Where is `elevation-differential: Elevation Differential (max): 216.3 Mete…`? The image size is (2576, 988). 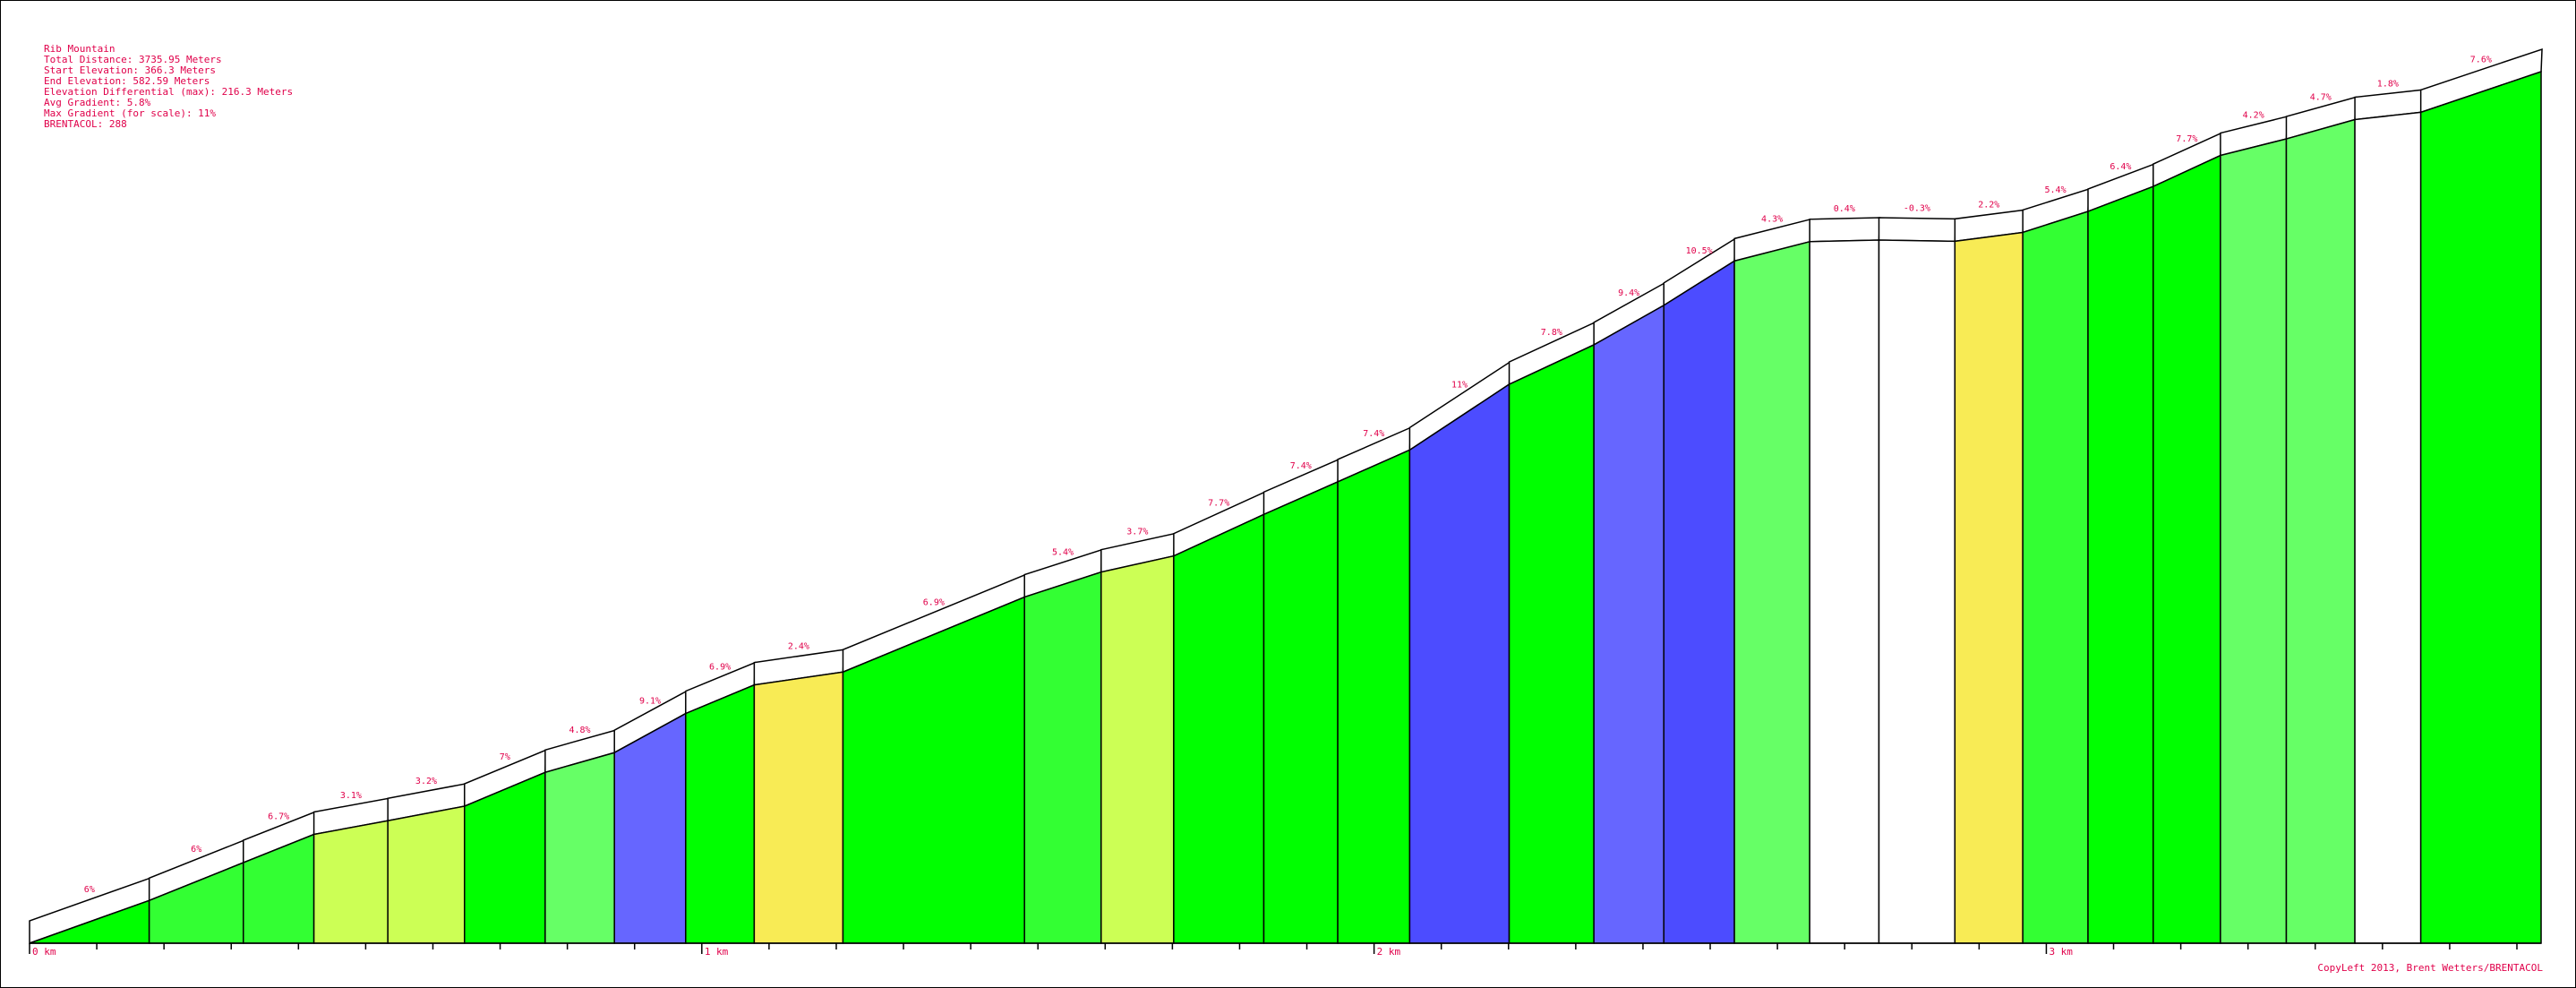 elevation-differential: Elevation Differential (max): 216.3 Mete… is located at coordinates (169, 92).